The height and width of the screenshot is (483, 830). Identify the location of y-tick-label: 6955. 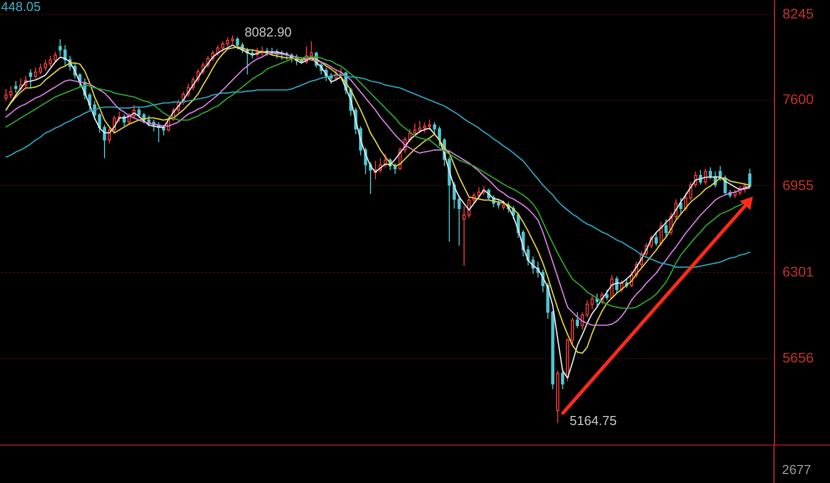
(798, 184).